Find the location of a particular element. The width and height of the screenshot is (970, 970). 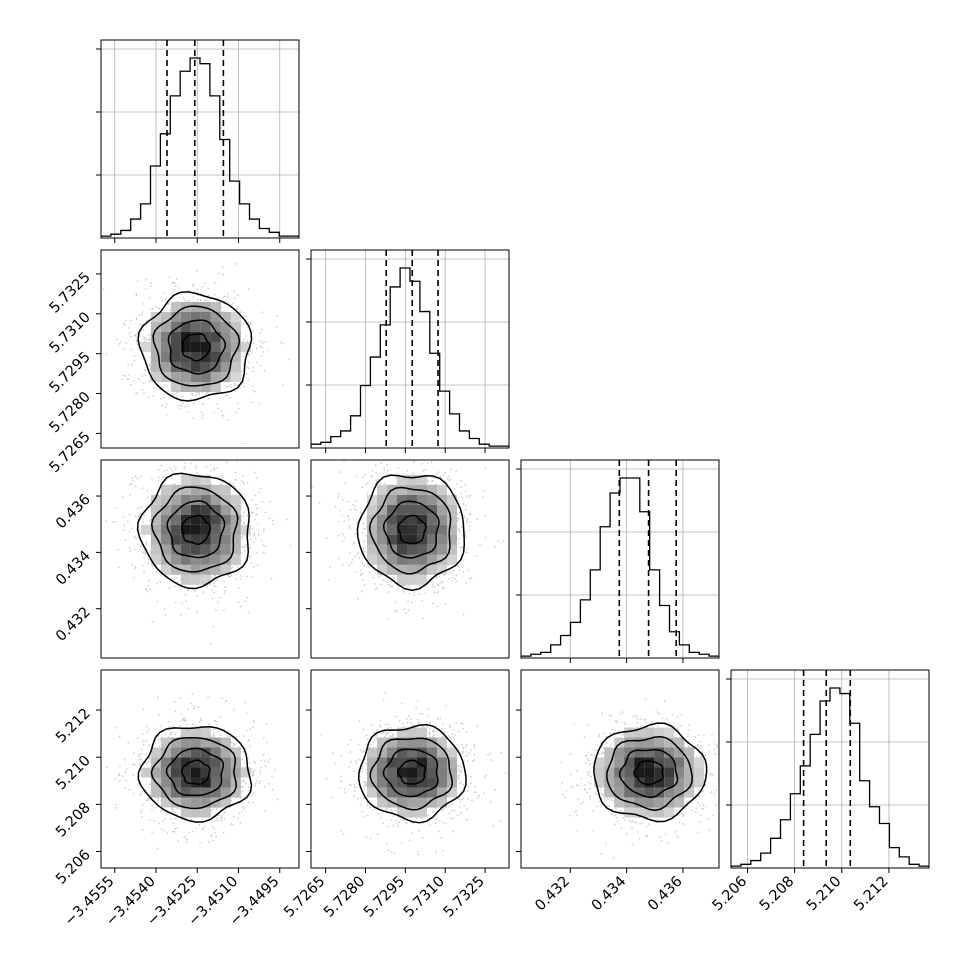

x-tick-label: 5.7310 is located at coordinates (424, 897).